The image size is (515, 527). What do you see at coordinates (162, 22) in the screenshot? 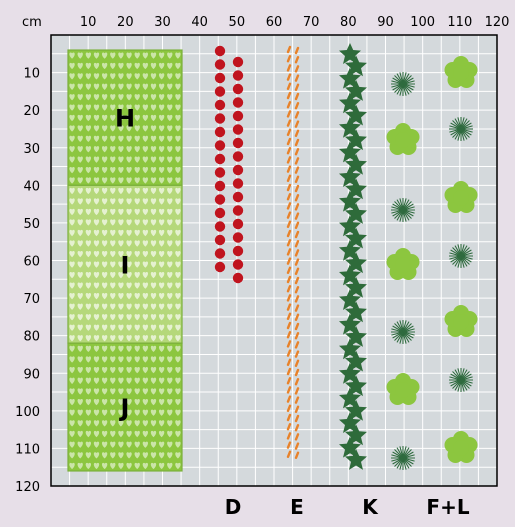
I see `x-tick-label: 30` at bounding box center [162, 22].